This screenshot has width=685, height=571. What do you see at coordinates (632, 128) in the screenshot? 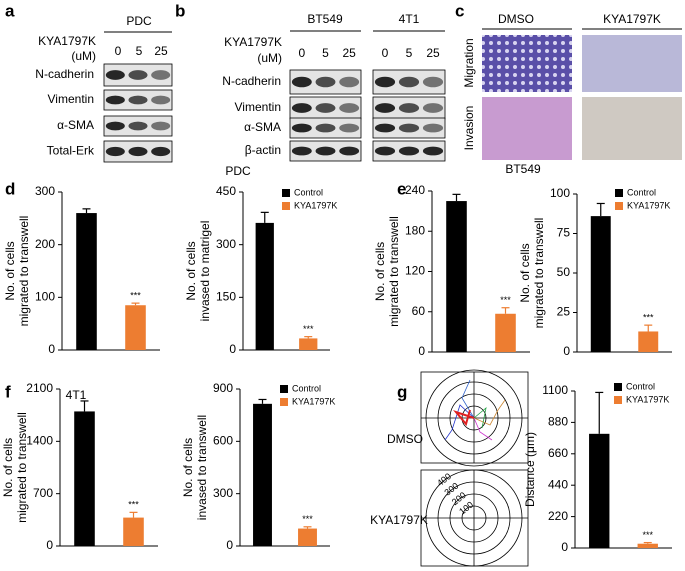
I see `invasion-kya-image` at bounding box center [632, 128].